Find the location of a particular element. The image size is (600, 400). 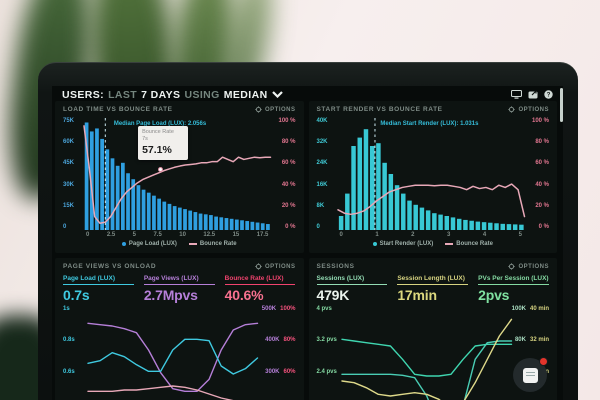

y-axis-left: 1s0.8s0.6s0.4s is located at coordinates (75, 353).